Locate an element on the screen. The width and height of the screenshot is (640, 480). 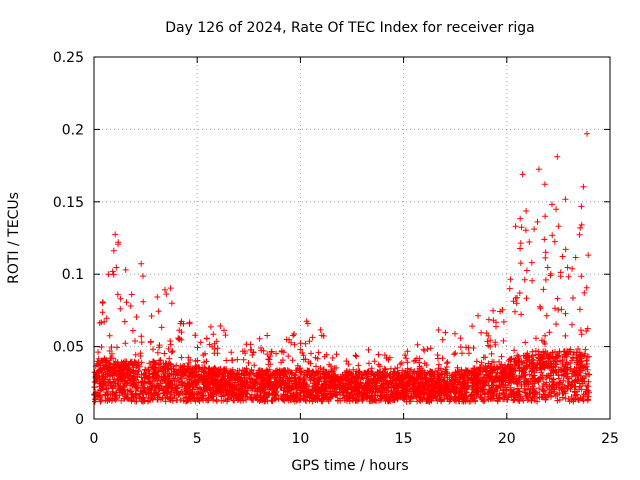
x-tick-label: 0 is located at coordinates (94, 439).